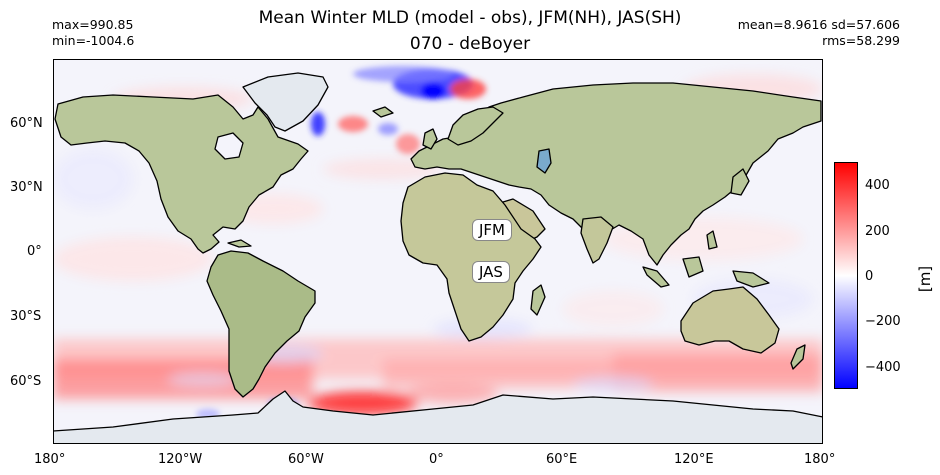  I want to click on stats-left: max=990.85 min=-1004.6, so click(93, 33).